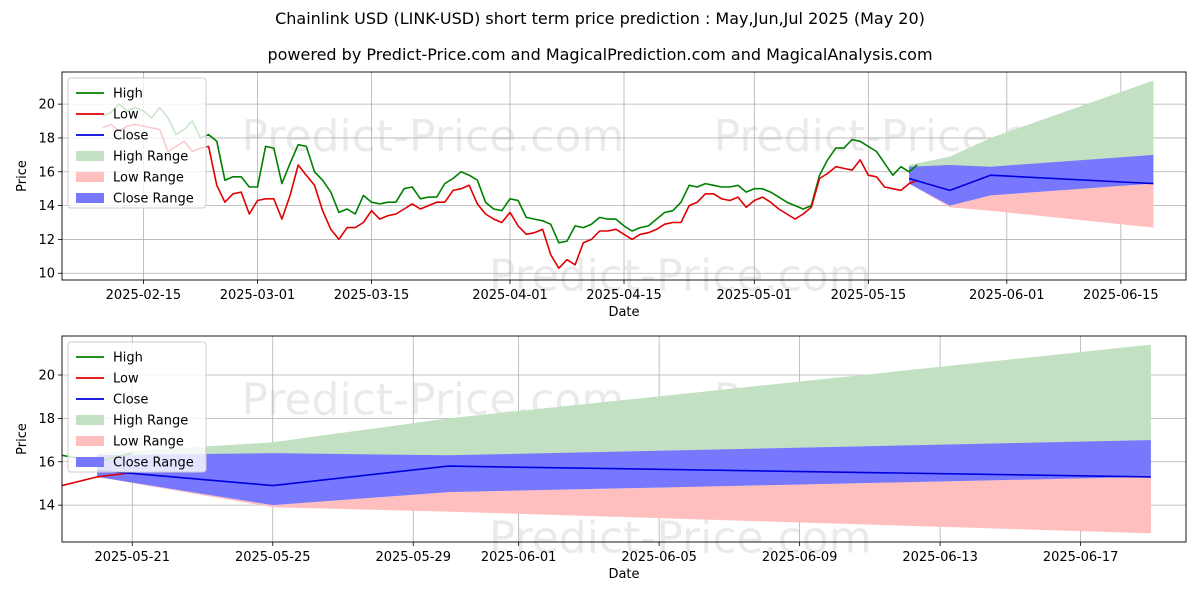  Describe the element at coordinates (150, 157) in the screenshot. I see `p1-legend-label-high-range: High Range` at that location.